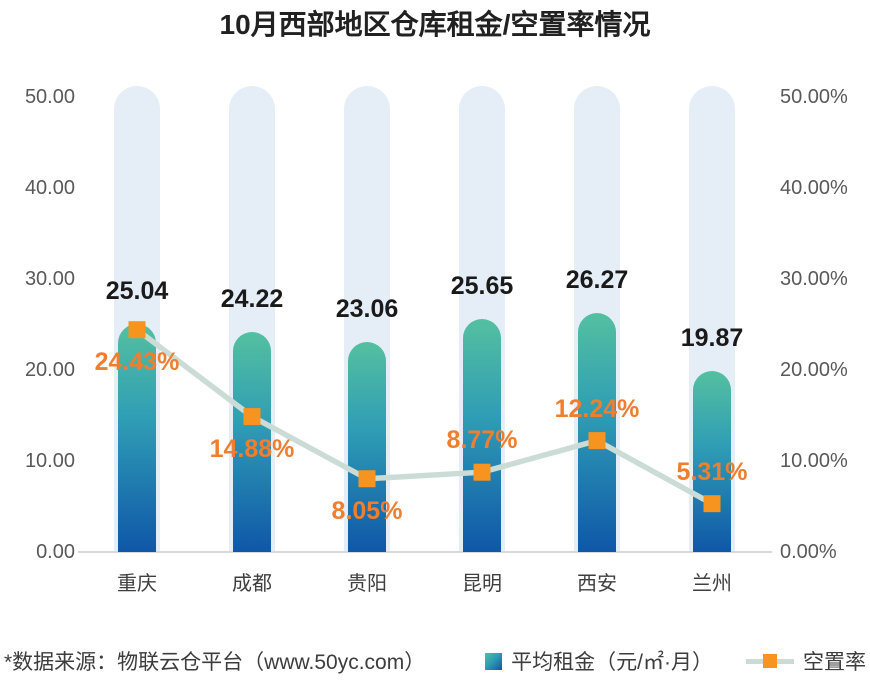  Describe the element at coordinates (712, 338) in the screenshot. I see `rent-value-label: 19.87` at that location.